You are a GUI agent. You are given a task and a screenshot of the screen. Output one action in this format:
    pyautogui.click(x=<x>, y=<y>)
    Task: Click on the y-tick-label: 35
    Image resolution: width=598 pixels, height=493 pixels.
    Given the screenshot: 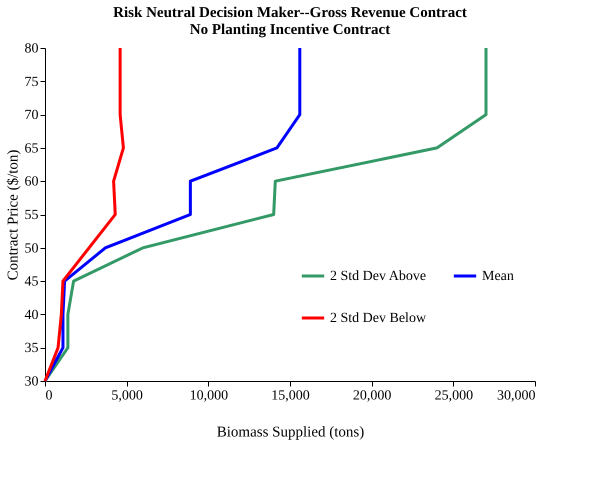 What is the action you would take?
    pyautogui.click(x=31, y=348)
    